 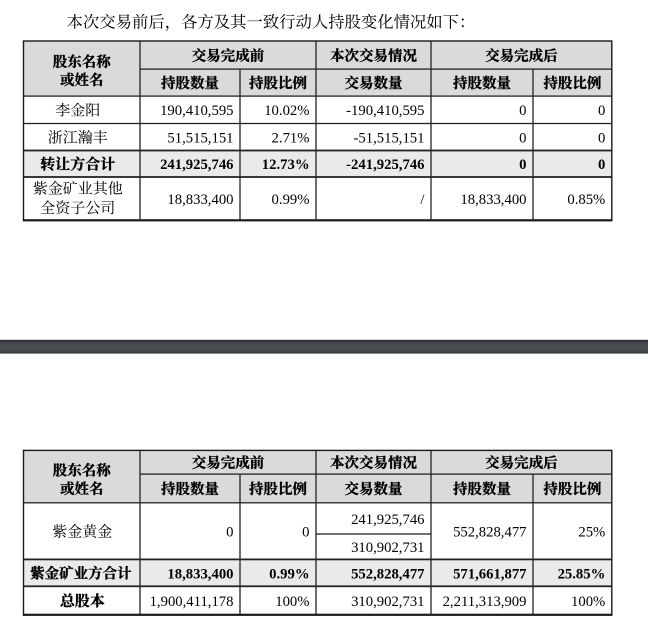 What do you see at coordinates (192, 602) in the screenshot?
I see `svg-text: 1,900,411,178` at bounding box center [192, 602].